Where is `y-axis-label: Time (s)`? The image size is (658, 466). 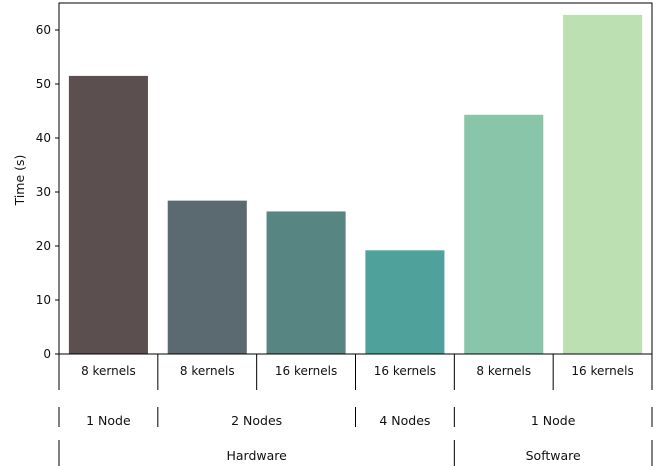
y-axis-label: Time (s) is located at coordinates (19, 181).